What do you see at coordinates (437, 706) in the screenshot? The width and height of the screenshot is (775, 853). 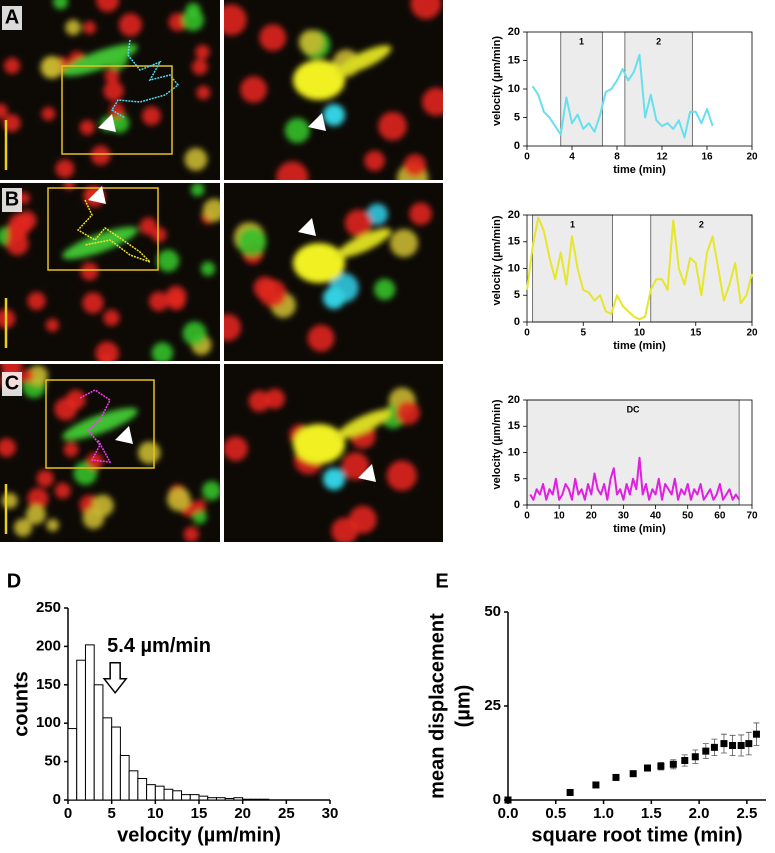 I see `y-axis-label: mean displacement` at bounding box center [437, 706].